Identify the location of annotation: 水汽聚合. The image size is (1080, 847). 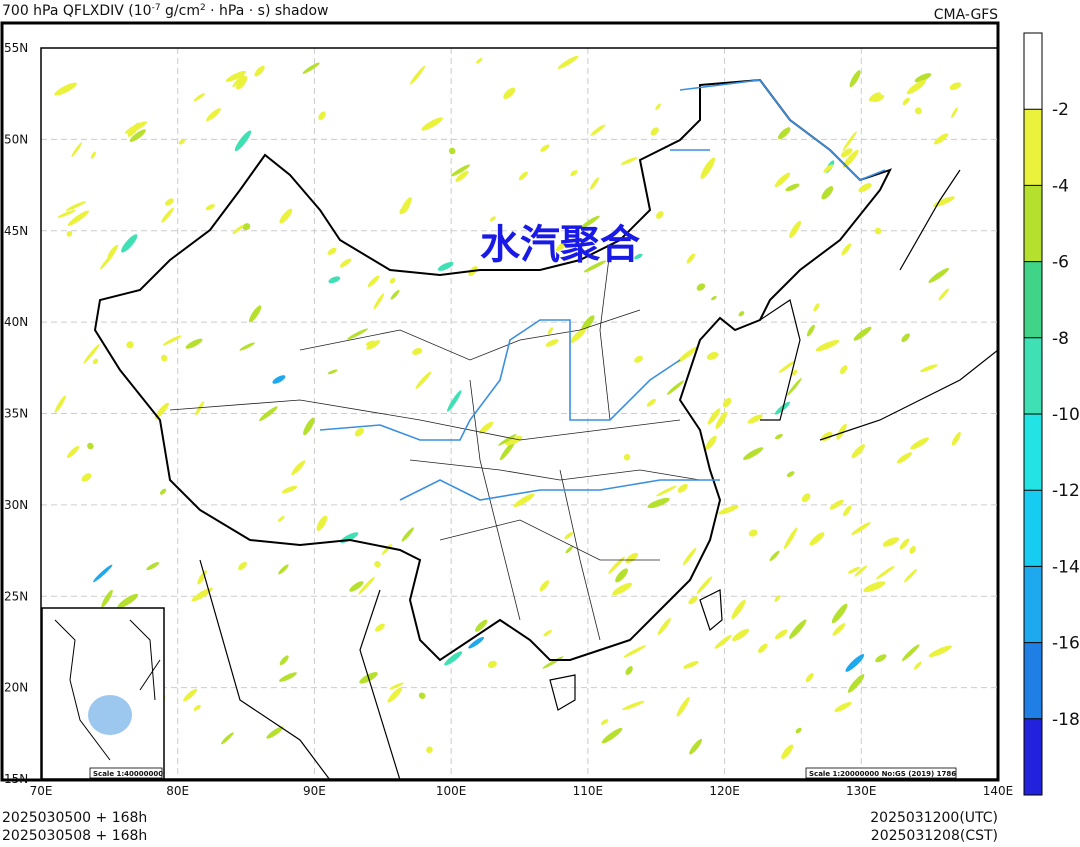
(560, 245).